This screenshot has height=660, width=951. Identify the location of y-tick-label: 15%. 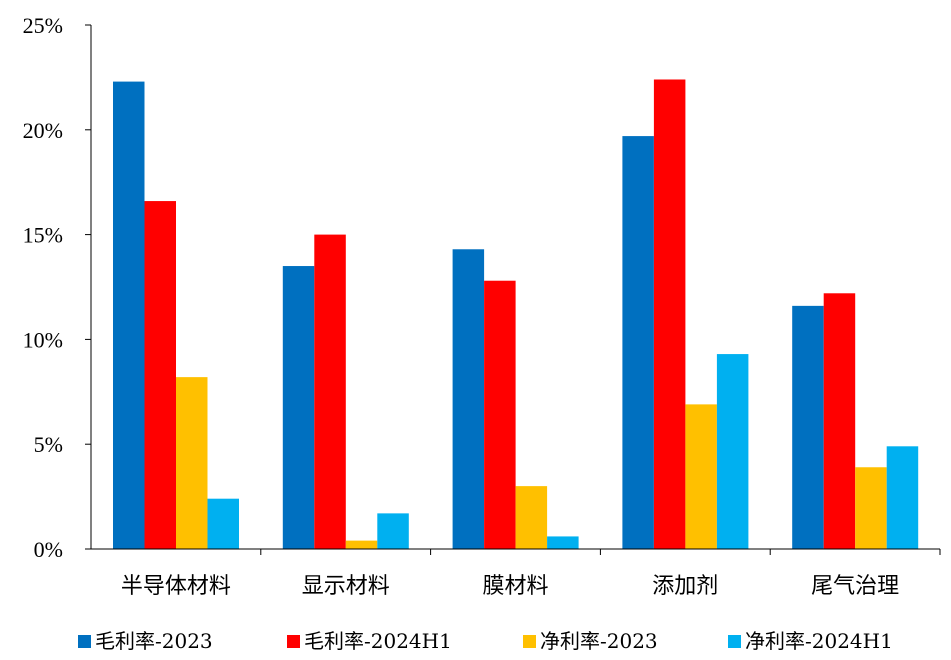
(43, 235).